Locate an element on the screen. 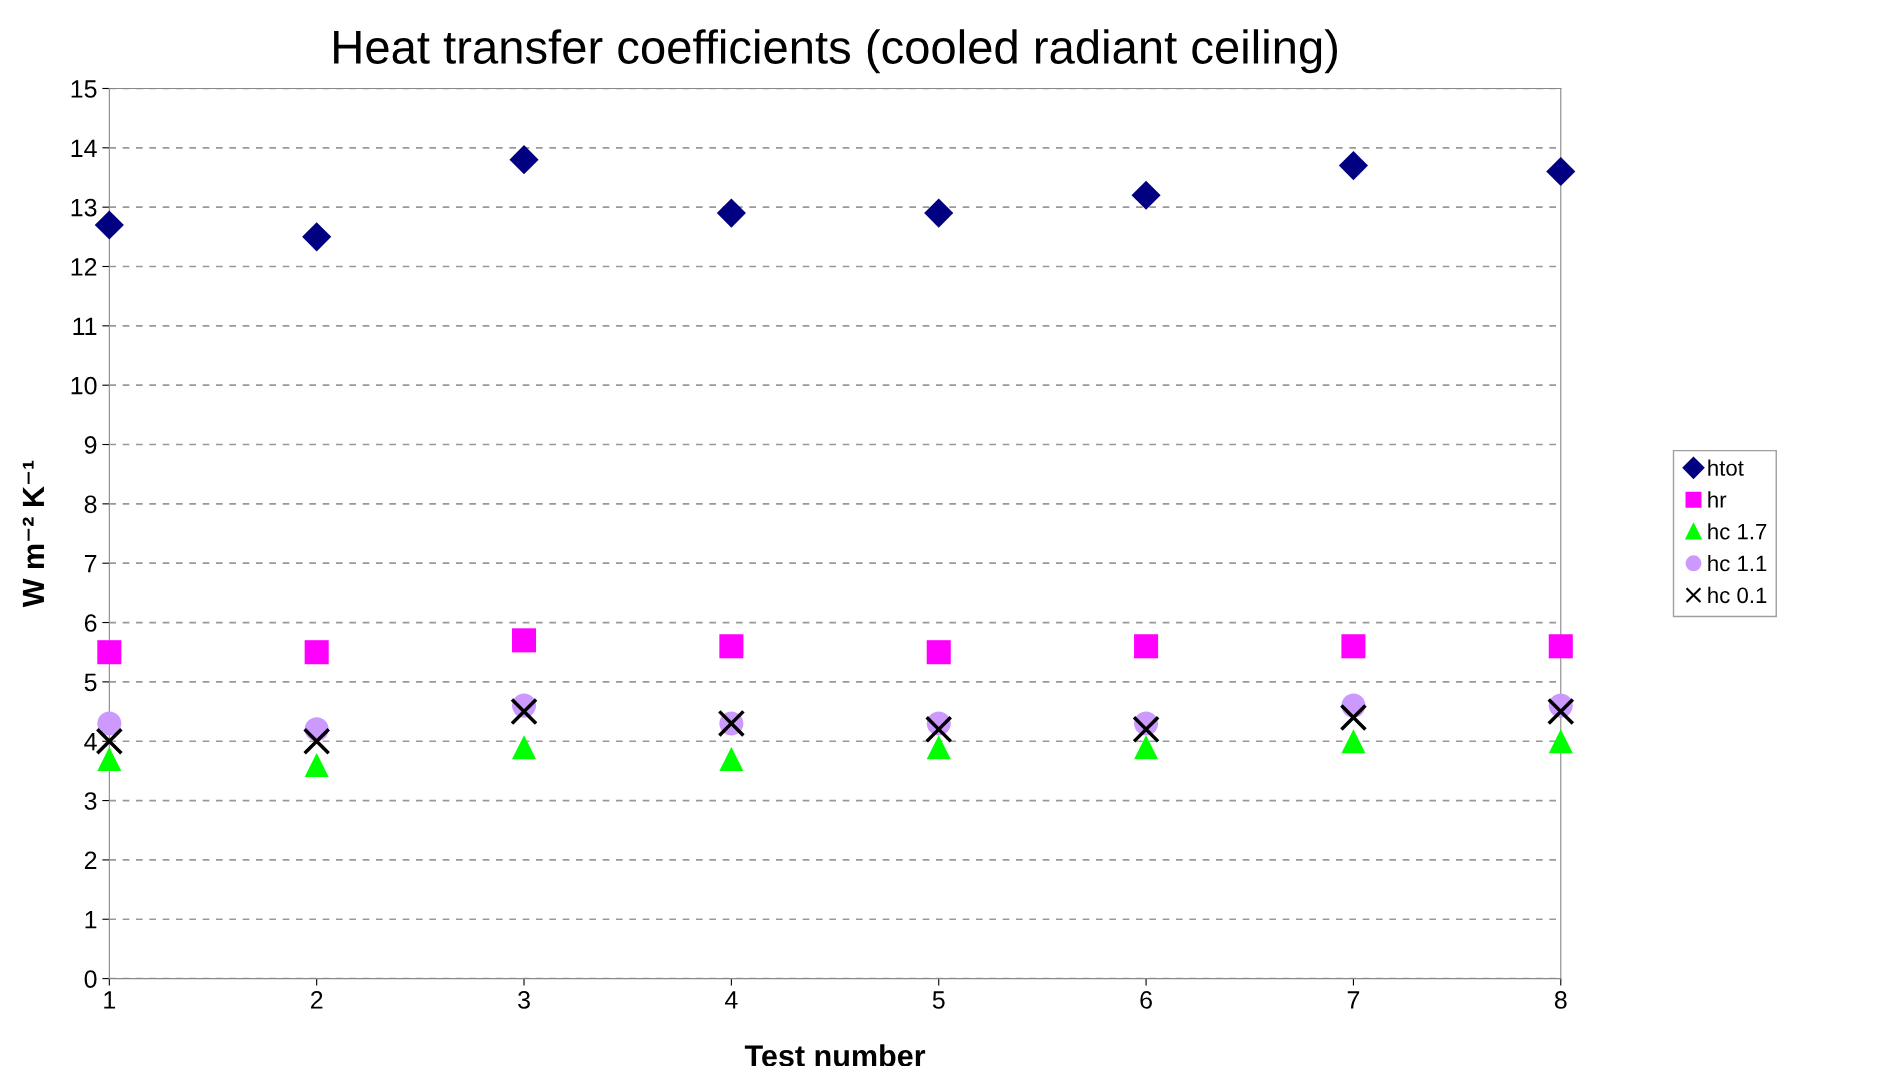 Image resolution: width=1885 pixels, height=1066 pixels. y-tick-label: 8 is located at coordinates (90, 504).